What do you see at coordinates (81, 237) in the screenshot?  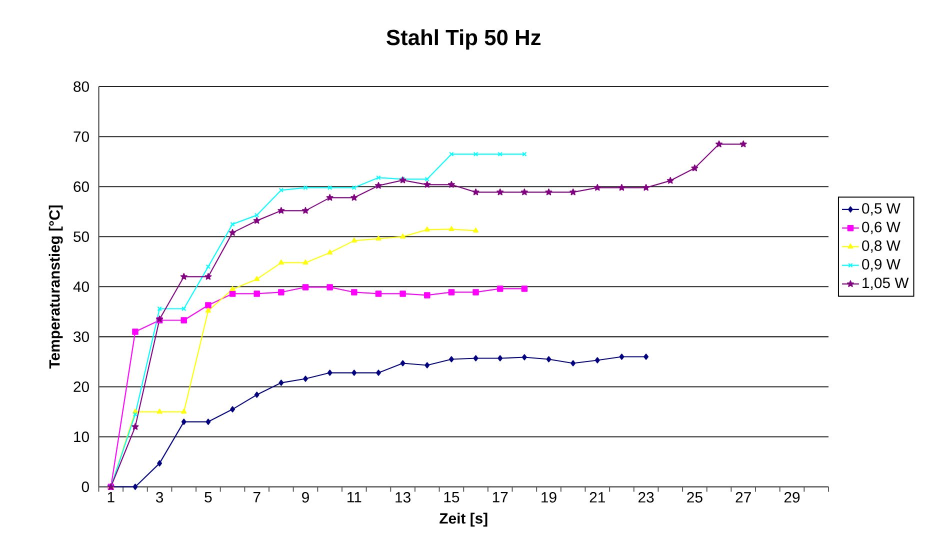 I see `y-tick-label: 50` at bounding box center [81, 237].